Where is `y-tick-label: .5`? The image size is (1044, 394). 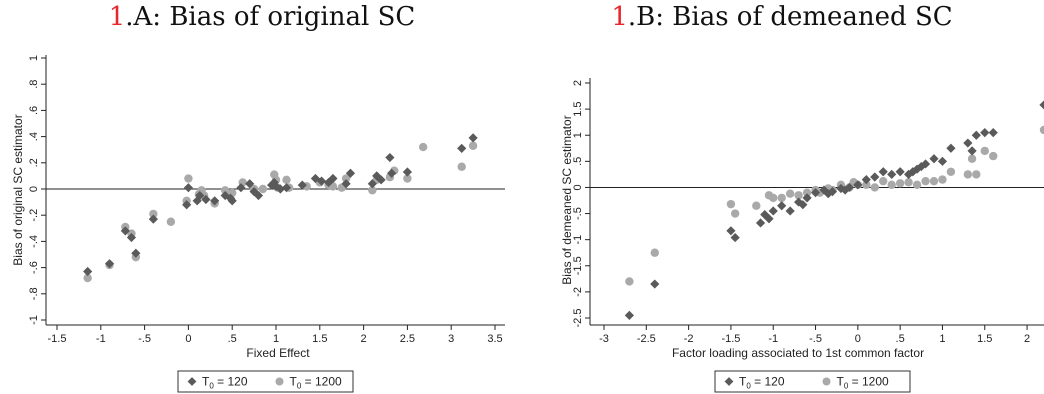
y-tick-label: .5 is located at coordinates (578, 161).